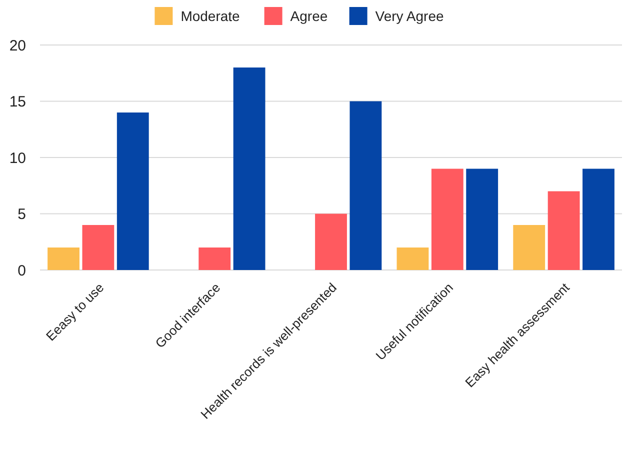 Image resolution: width=630 pixels, height=450 pixels. Describe the element at coordinates (22, 271) in the screenshot. I see `y-tick-label: 0` at that location.